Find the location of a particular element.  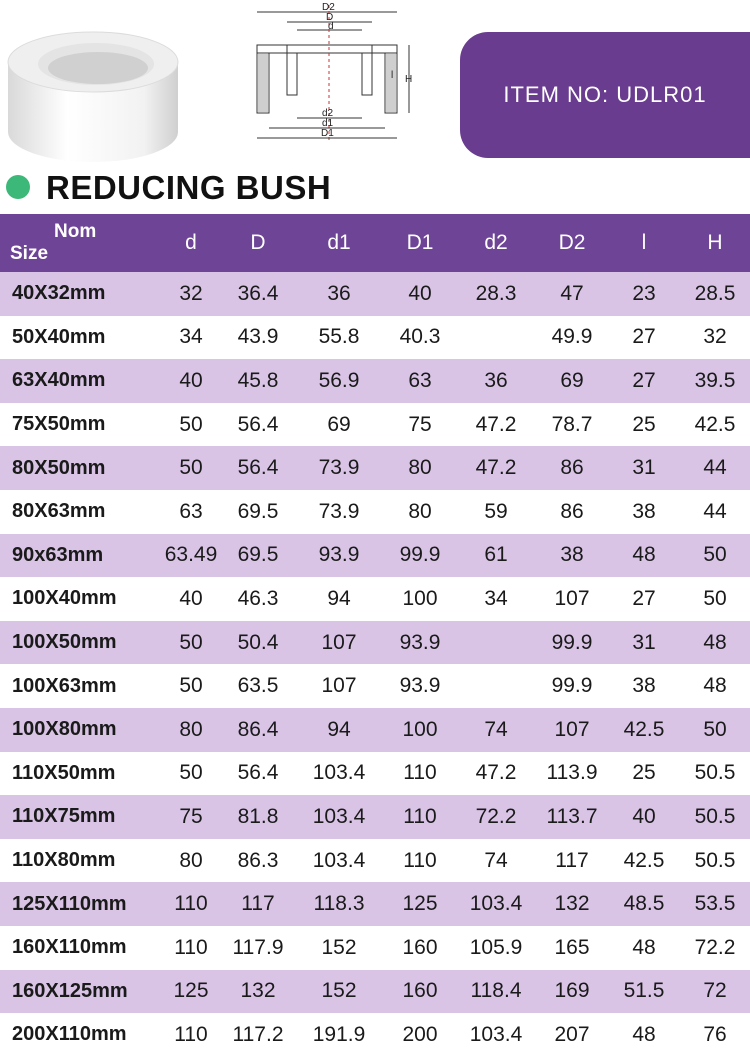

cell-H: 44 is located at coordinates (715, 511).